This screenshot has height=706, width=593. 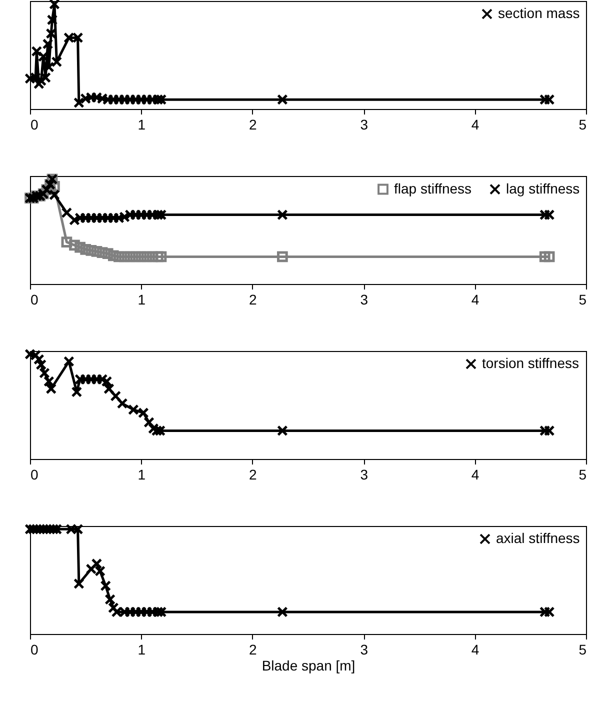 I want to click on legend-label: flap stiffness, so click(x=433, y=188).